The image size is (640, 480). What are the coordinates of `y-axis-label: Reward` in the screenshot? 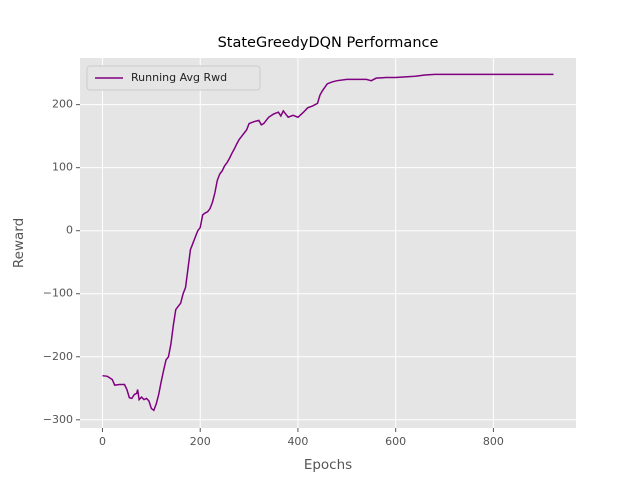 It's located at (19, 243).